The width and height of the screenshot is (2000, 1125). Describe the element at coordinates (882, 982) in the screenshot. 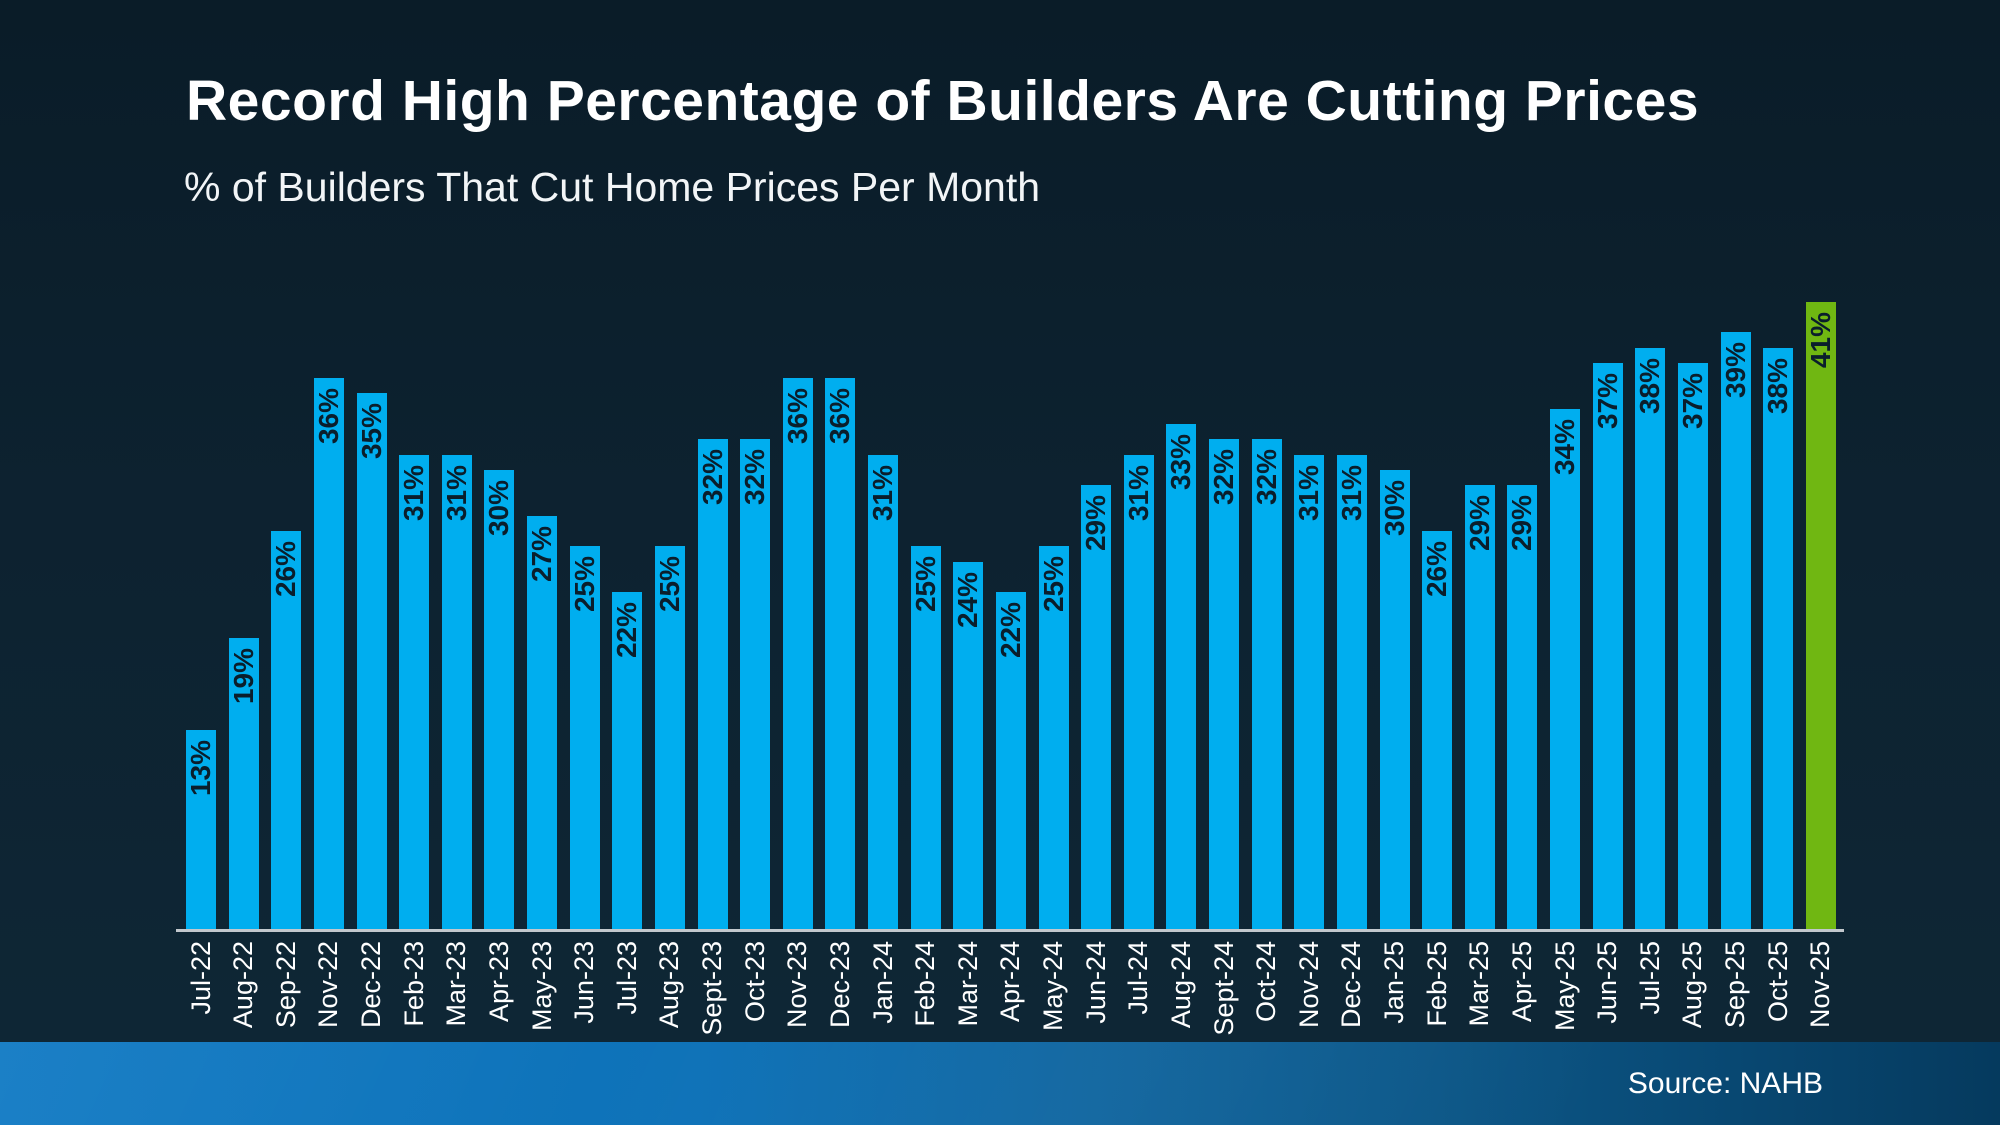

I see `x-axis-label: Jan-24` at that location.